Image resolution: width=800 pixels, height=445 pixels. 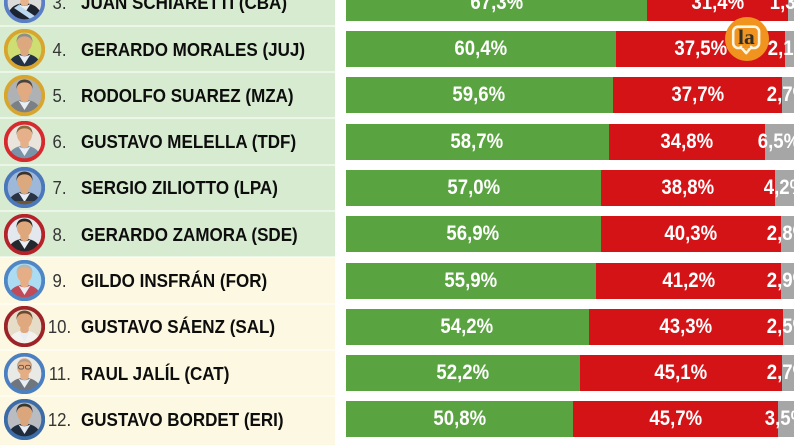 I want to click on svg-text: la, so click(x=746, y=37).